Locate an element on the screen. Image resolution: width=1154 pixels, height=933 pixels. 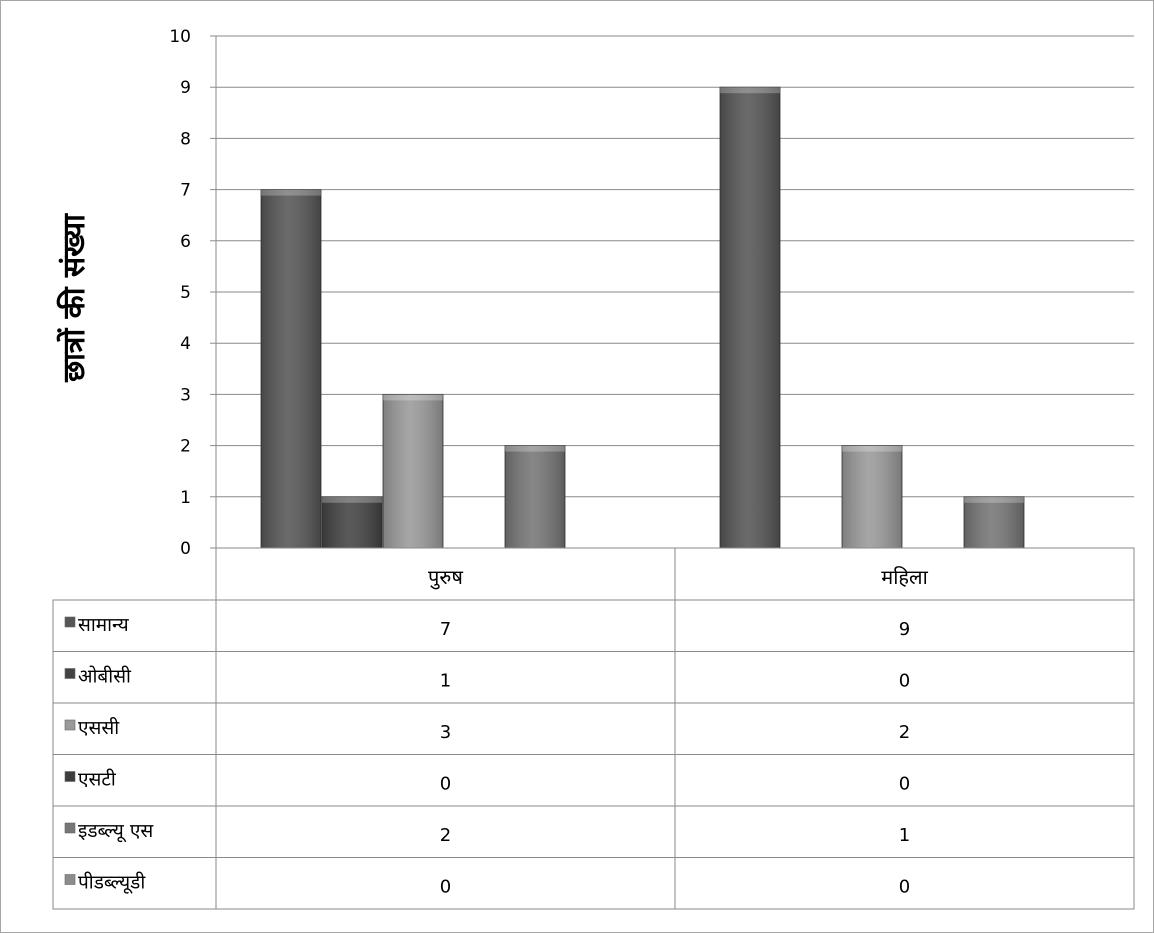
legend-label: एससी is located at coordinates (99, 727).